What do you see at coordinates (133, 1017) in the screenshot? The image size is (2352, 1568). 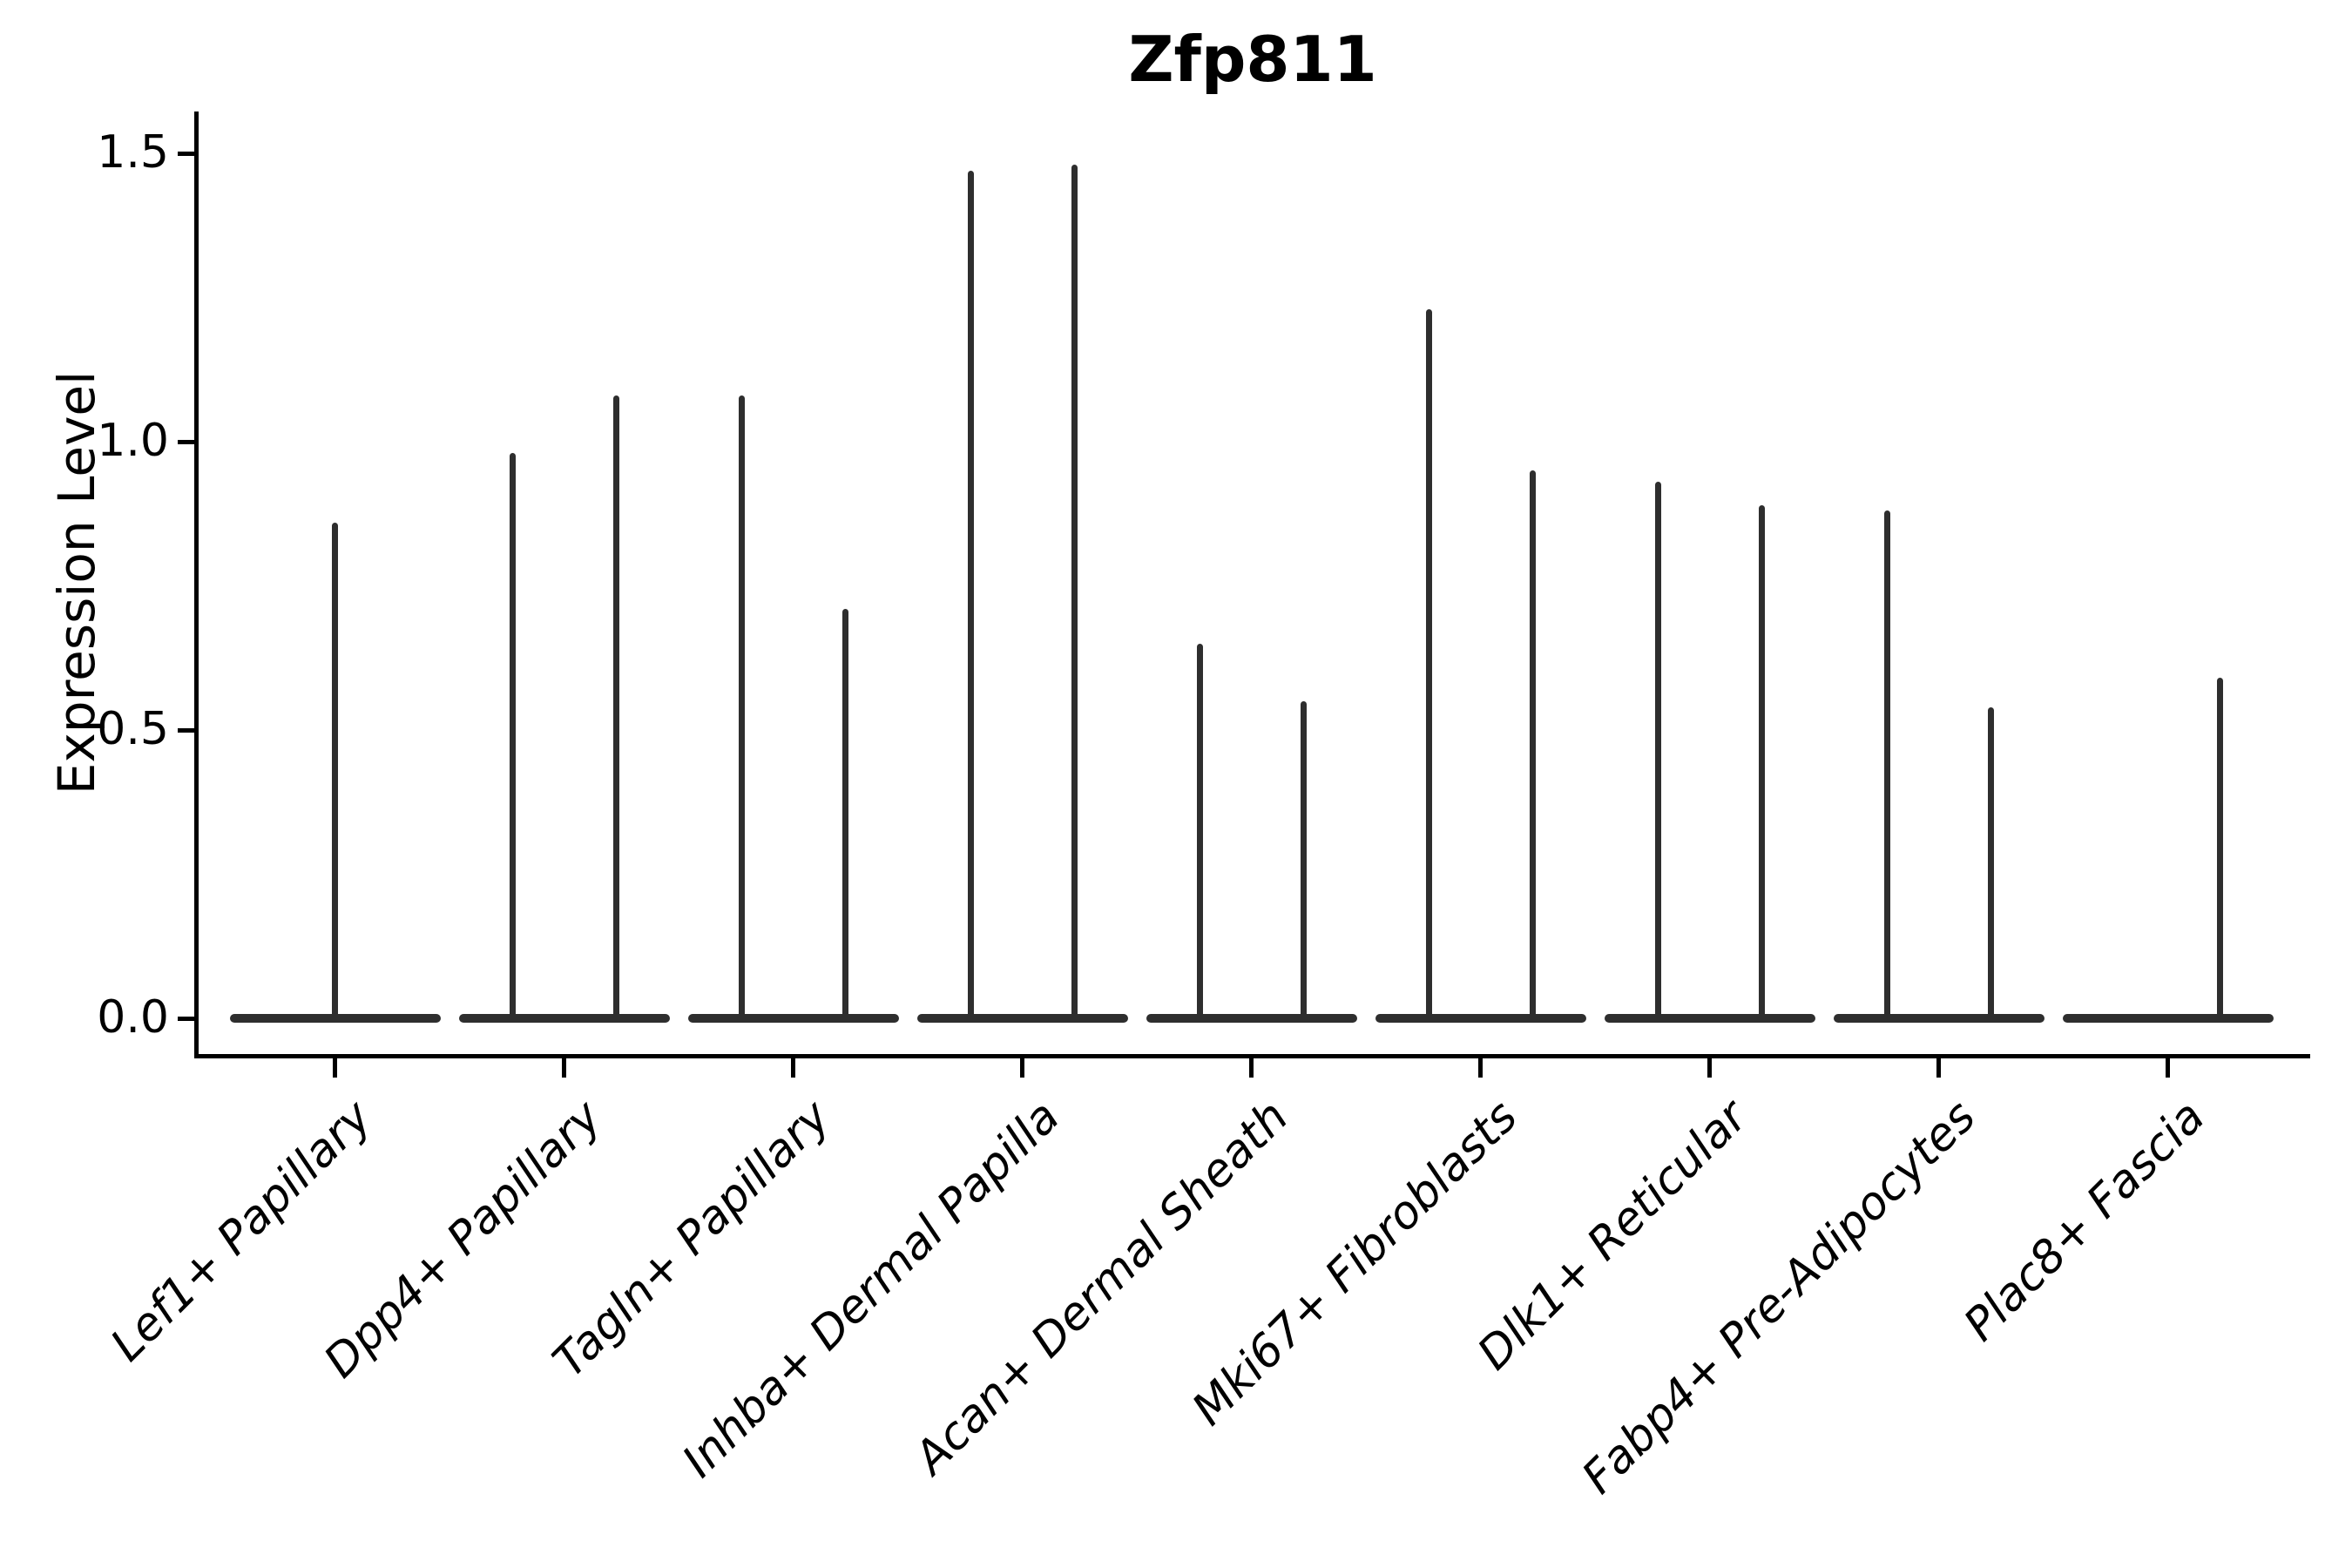 I see `y-tick-label: 0.0` at bounding box center [133, 1017].